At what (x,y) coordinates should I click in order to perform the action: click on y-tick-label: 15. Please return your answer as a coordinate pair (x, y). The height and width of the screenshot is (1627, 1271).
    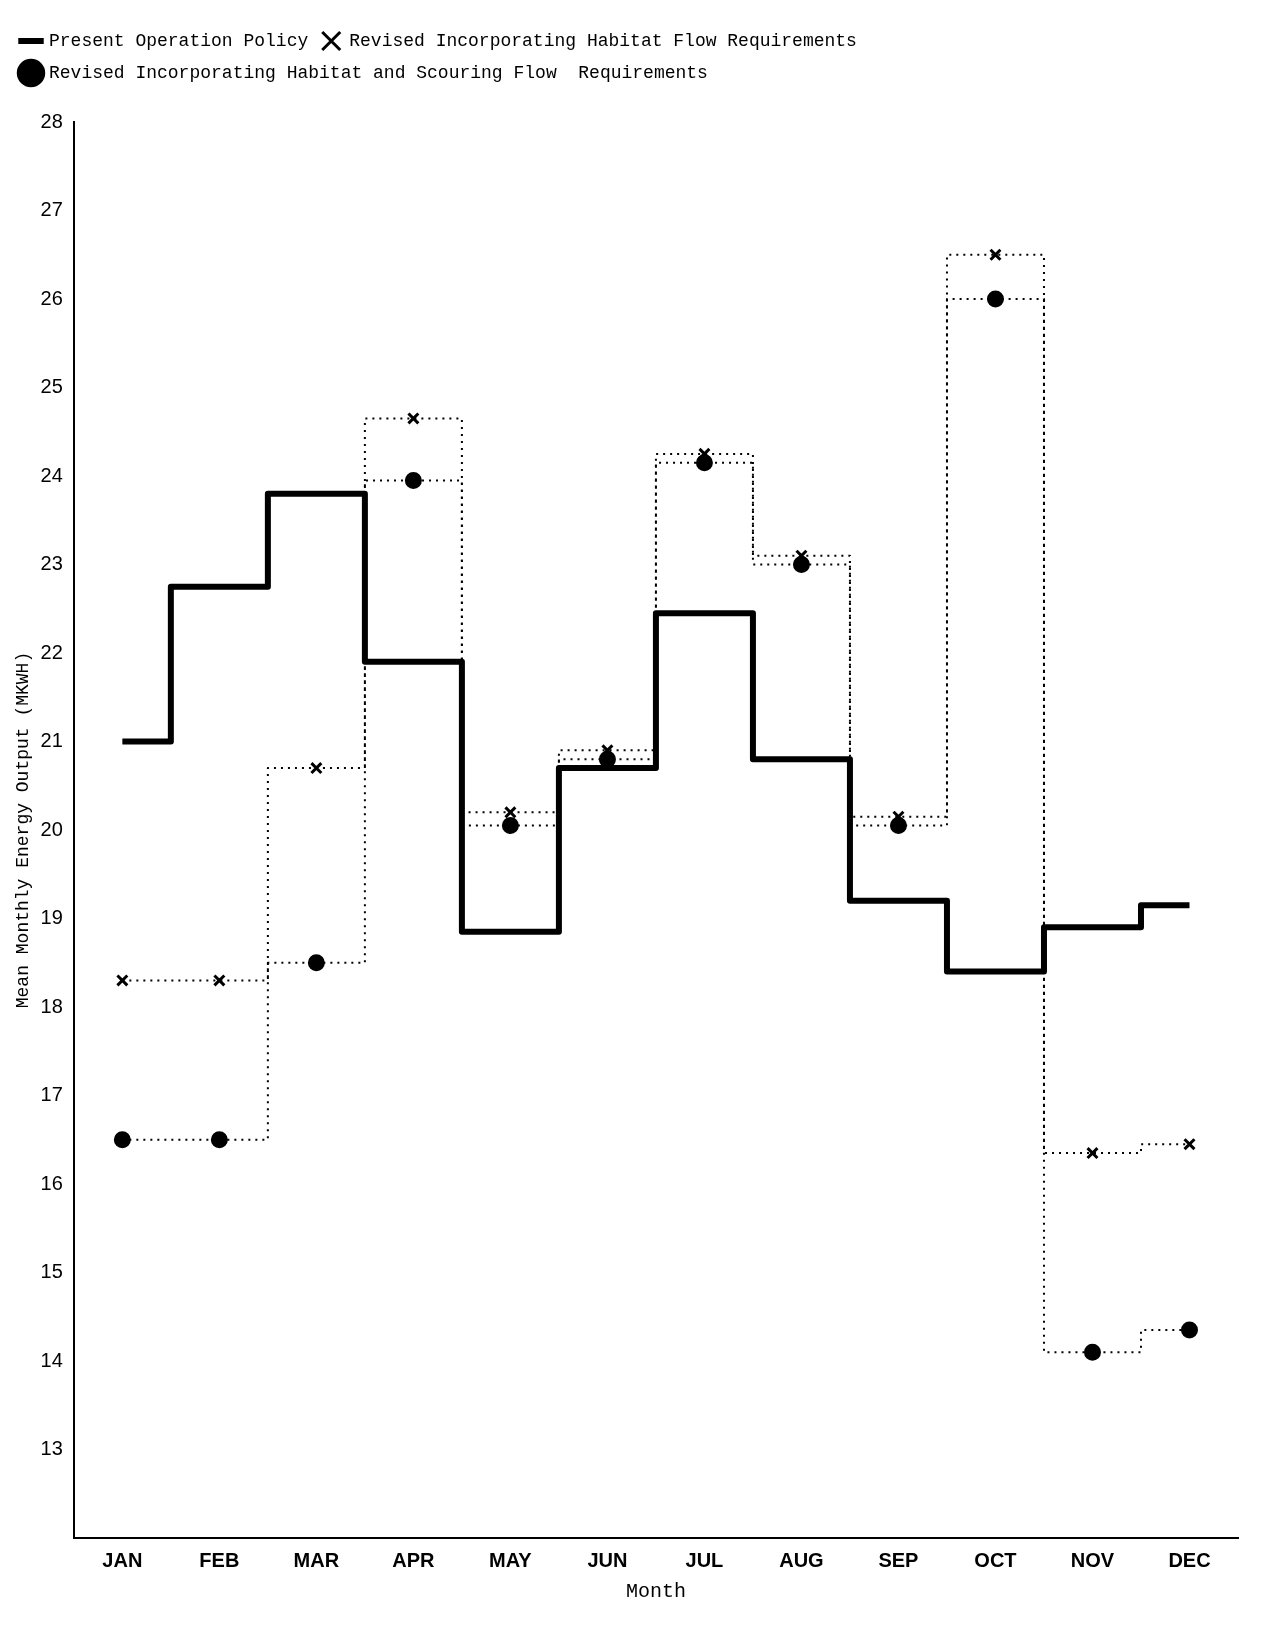
    Looking at the image, I should click on (51, 1271).